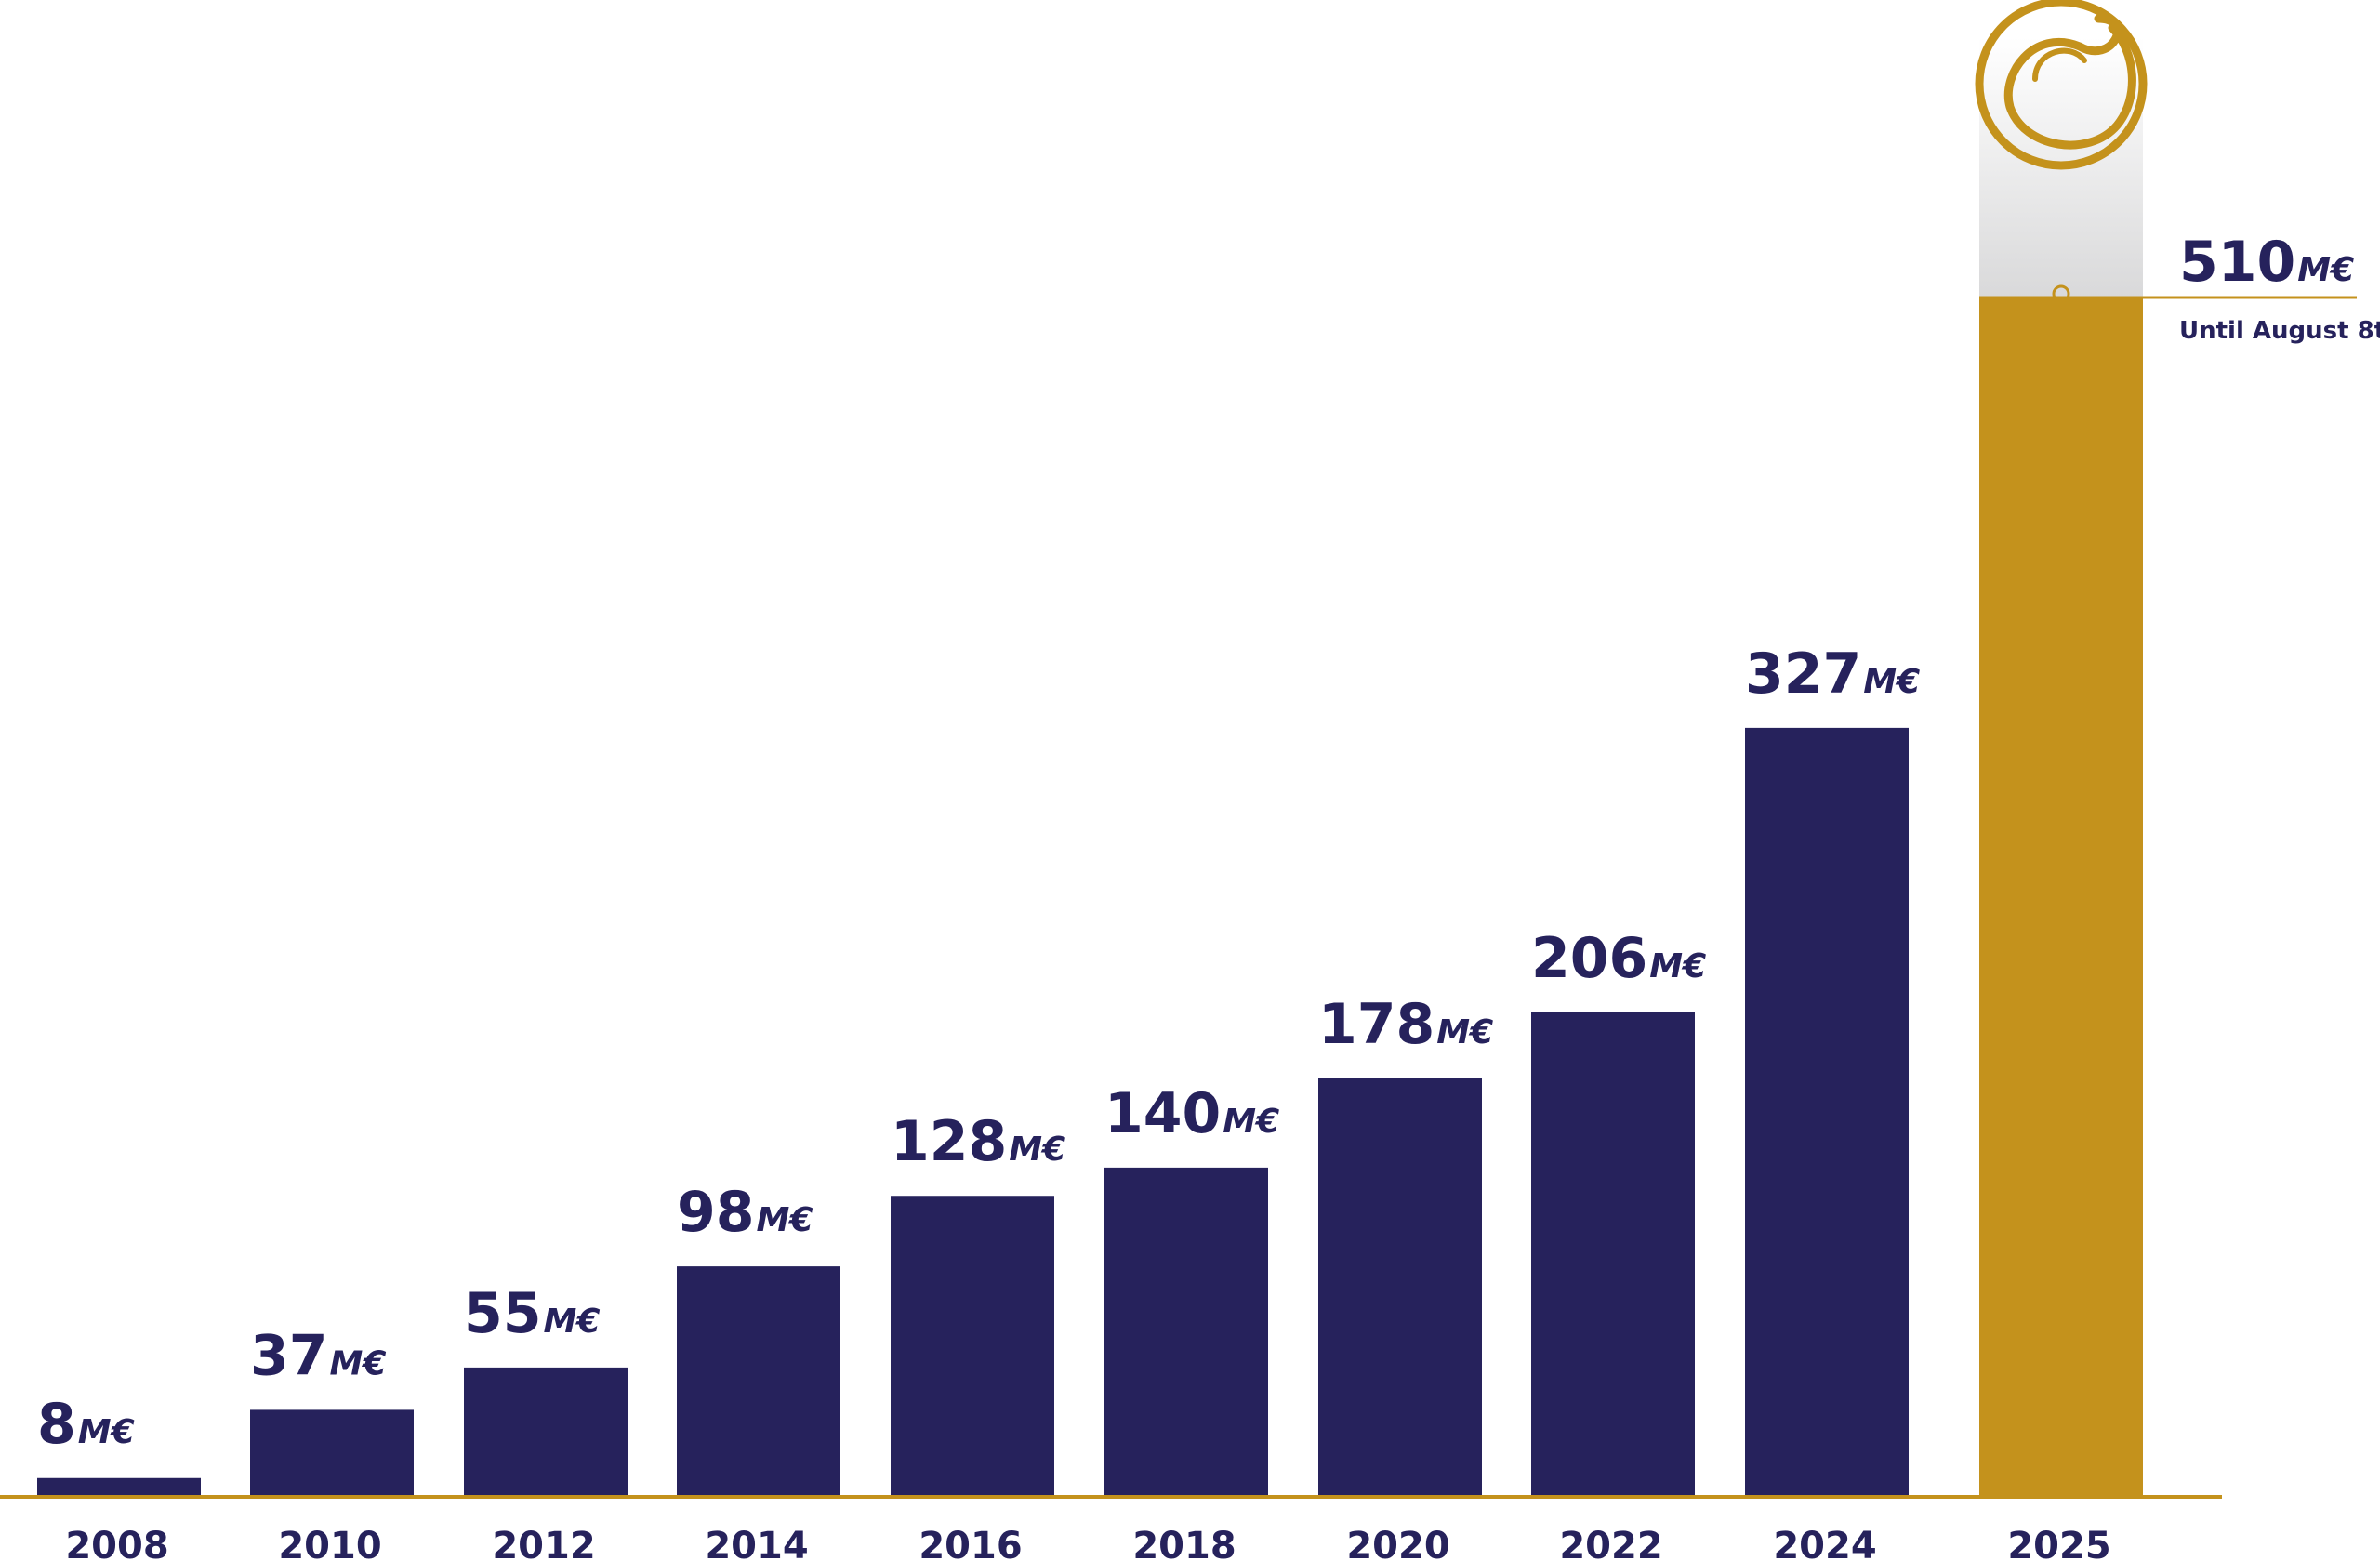  What do you see at coordinates (1824, 1543) in the screenshot?
I see `x-tick-2024: 2024` at bounding box center [1824, 1543].